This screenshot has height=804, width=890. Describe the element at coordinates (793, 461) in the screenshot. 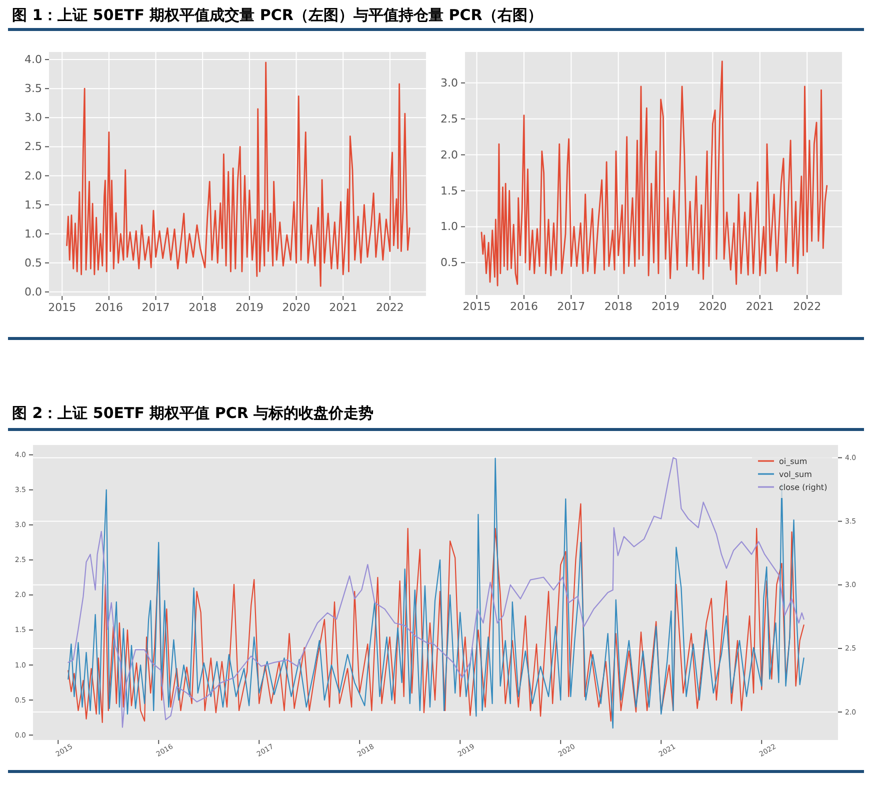

I see `legend-label: oi_sum` at that location.